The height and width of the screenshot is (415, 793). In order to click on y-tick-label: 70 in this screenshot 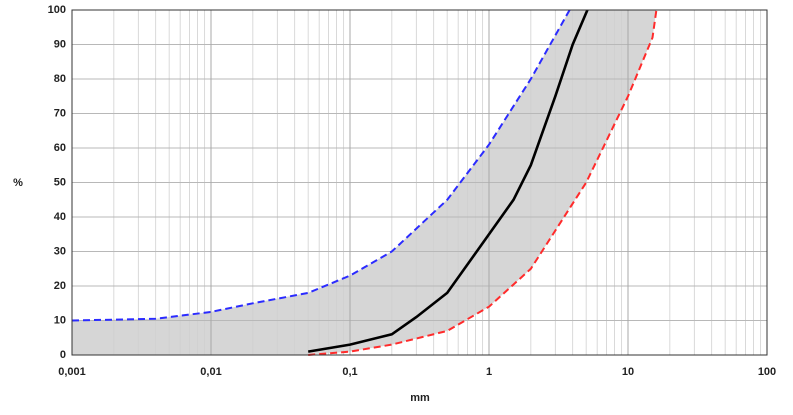, I will do `click(60, 113)`.